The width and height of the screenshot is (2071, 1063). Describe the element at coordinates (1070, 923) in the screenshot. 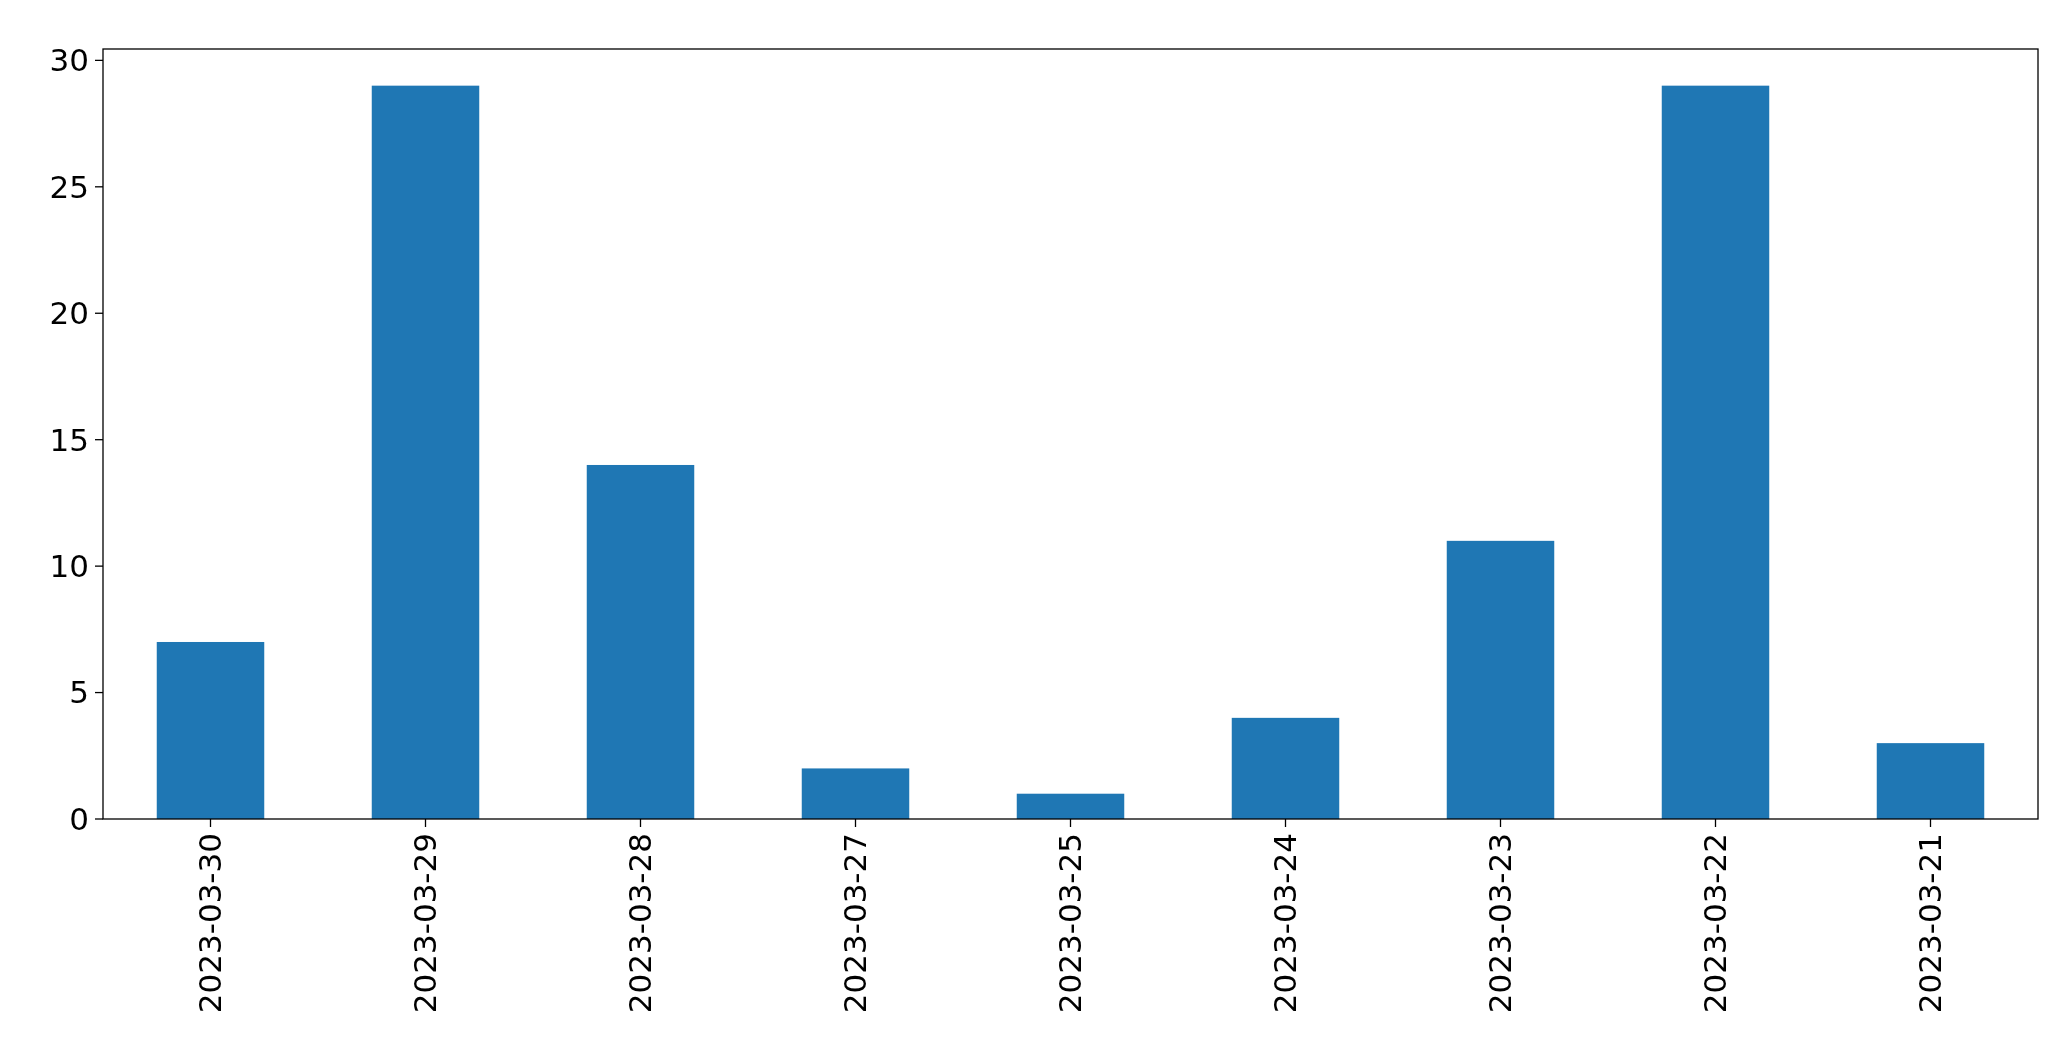

I see `x-tick-label: 2023-03-25` at that location.